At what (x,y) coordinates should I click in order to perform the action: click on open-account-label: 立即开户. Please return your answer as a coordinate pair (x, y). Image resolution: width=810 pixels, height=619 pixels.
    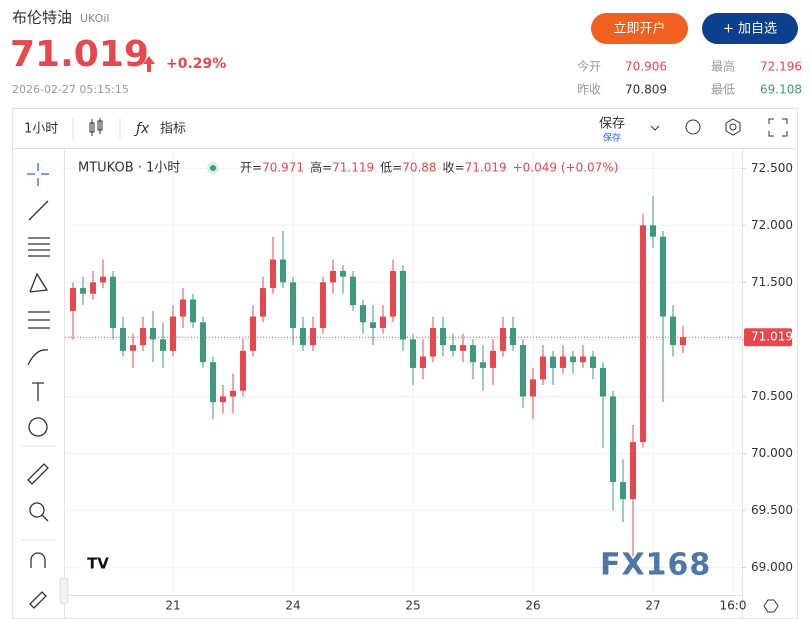
    Looking at the image, I should click on (639, 29).